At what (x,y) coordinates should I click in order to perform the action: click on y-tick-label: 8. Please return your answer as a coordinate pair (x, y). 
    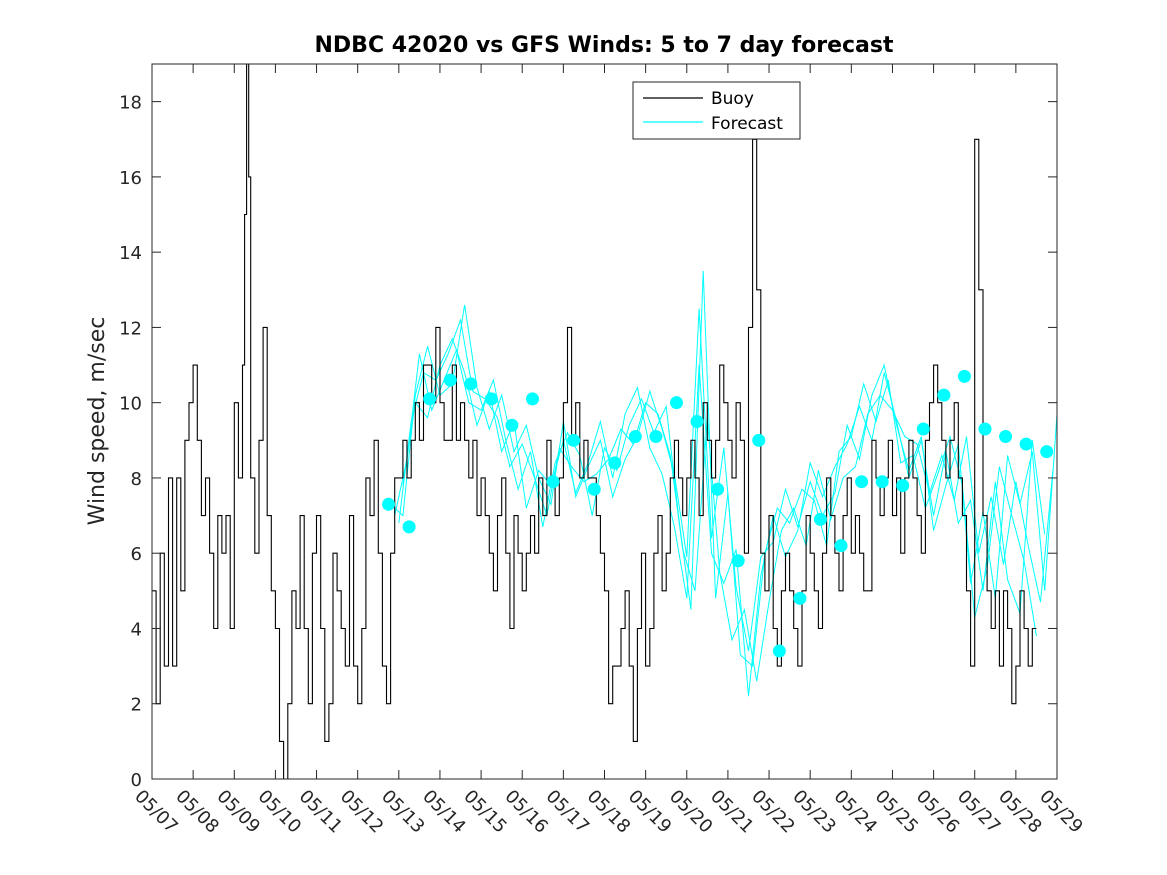
    Looking at the image, I should click on (136, 479).